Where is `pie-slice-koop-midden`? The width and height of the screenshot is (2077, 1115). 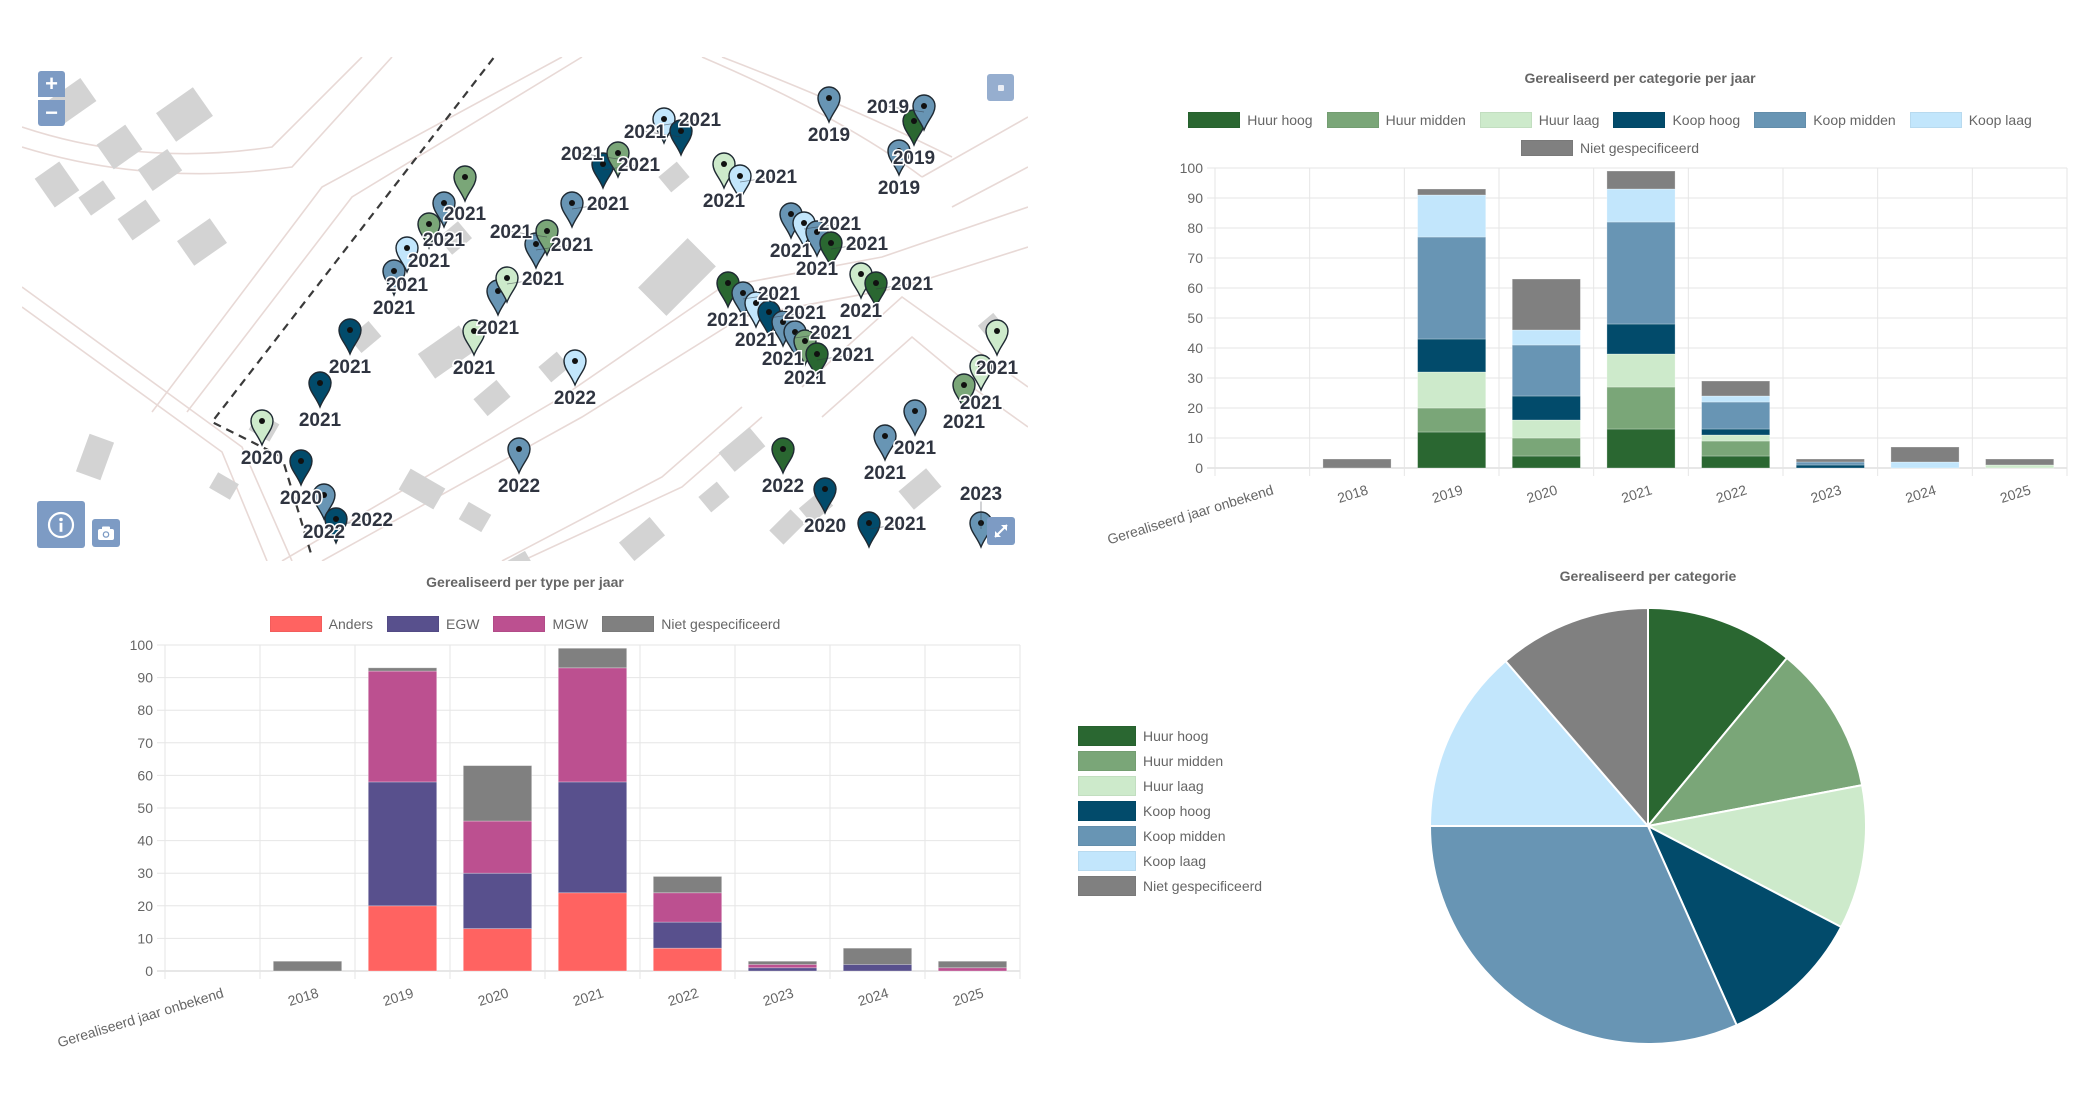
pie-slice-koop-midden is located at coordinates (1583, 935).